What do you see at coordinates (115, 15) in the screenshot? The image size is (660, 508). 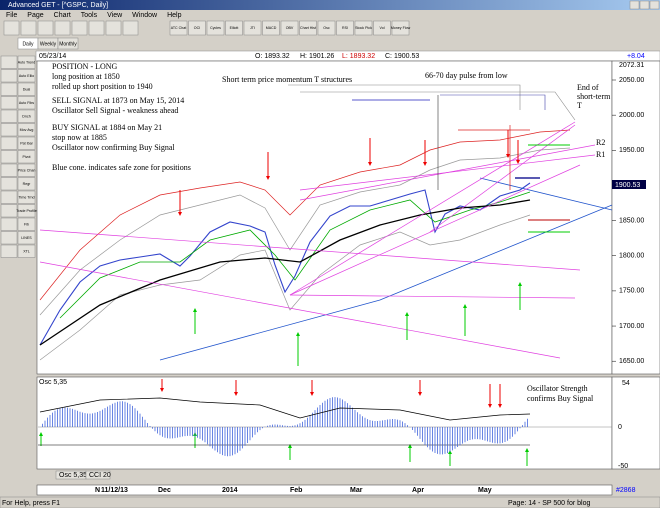 I see `menu-item: View` at bounding box center [115, 15].